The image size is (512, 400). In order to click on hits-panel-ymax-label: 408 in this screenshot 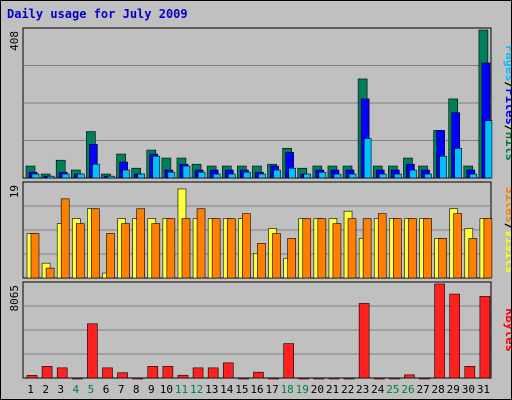, I will do `click(14, 41)`.